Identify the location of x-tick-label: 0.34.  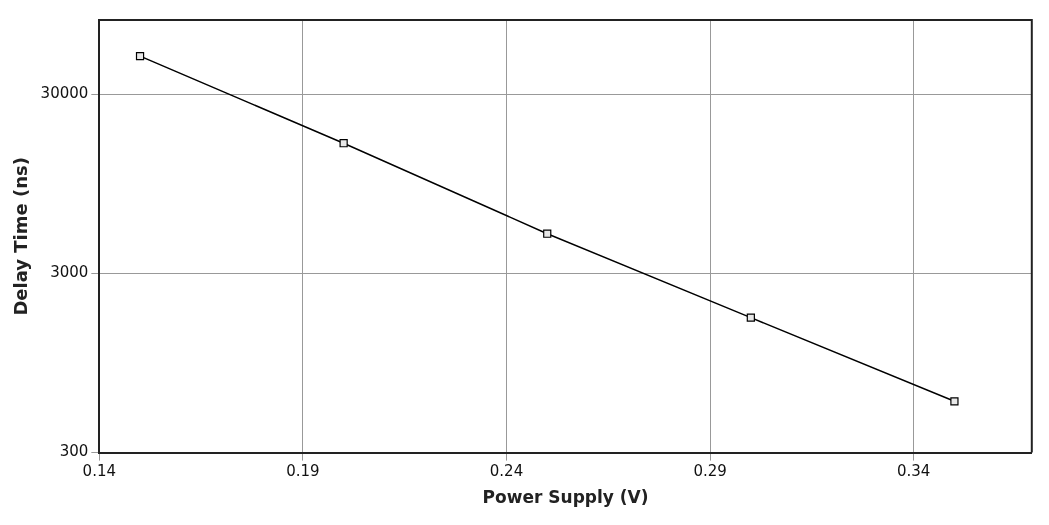
(914, 471).